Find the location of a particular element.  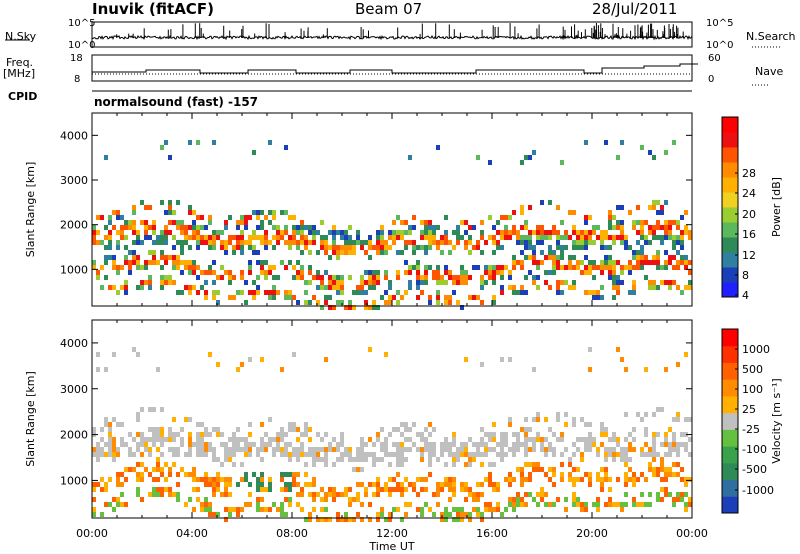

power-ytick-label: 4000 is located at coordinates (74, 135).